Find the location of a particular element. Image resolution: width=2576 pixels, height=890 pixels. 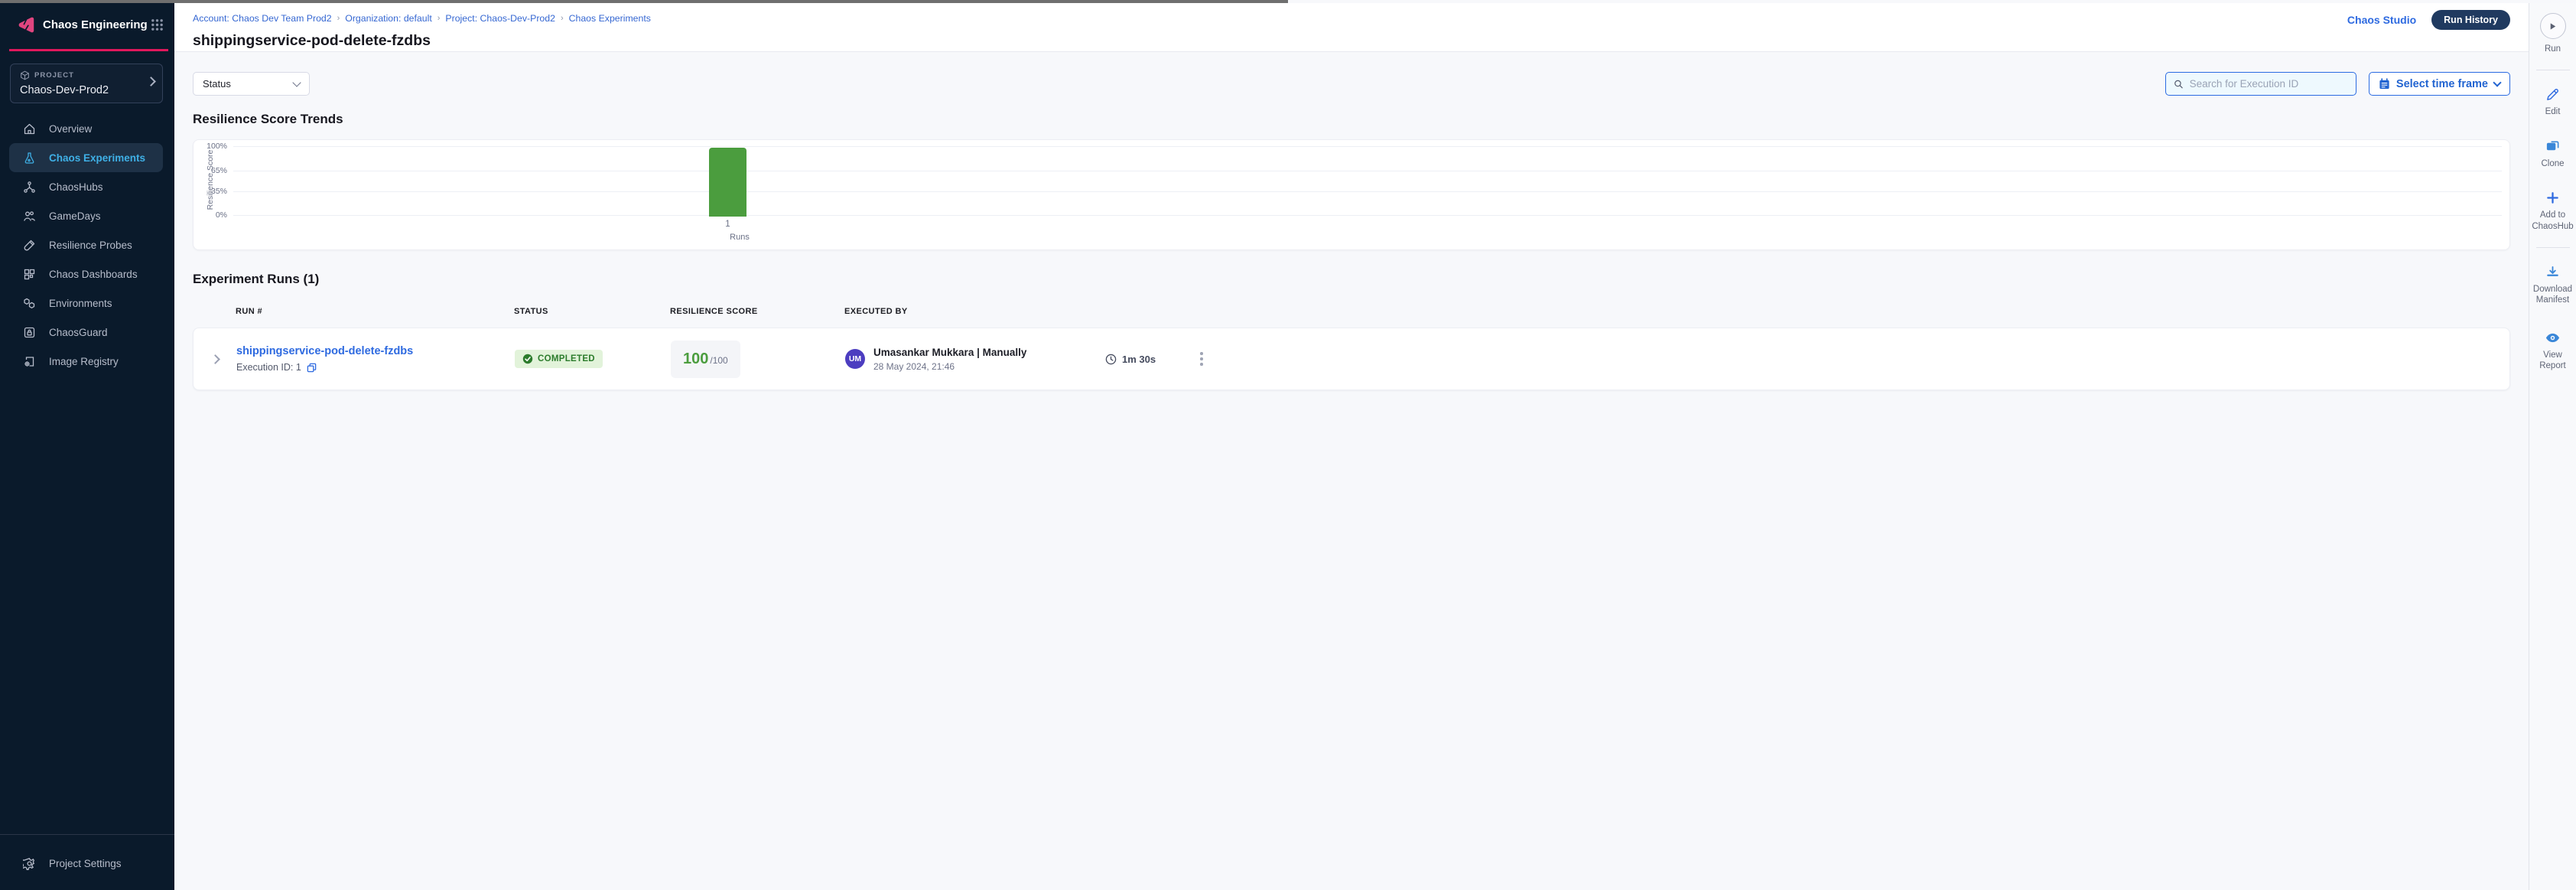

project-name: Chaos-Dev-Prod2 is located at coordinates (64, 90).